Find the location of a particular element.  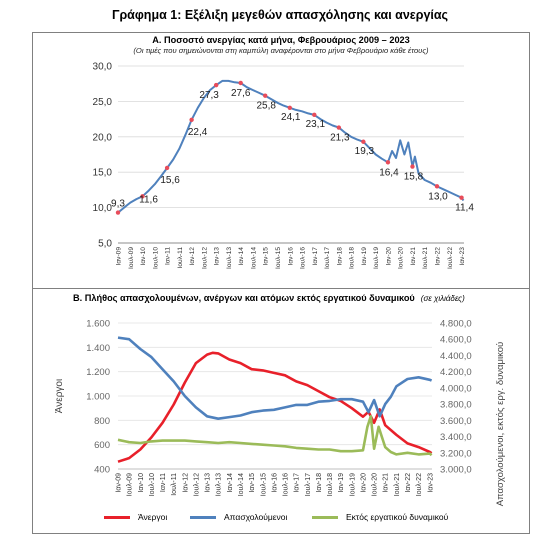

chart-a-x-tick-label: Ιουλ-09 is located at coordinates (131, 258).